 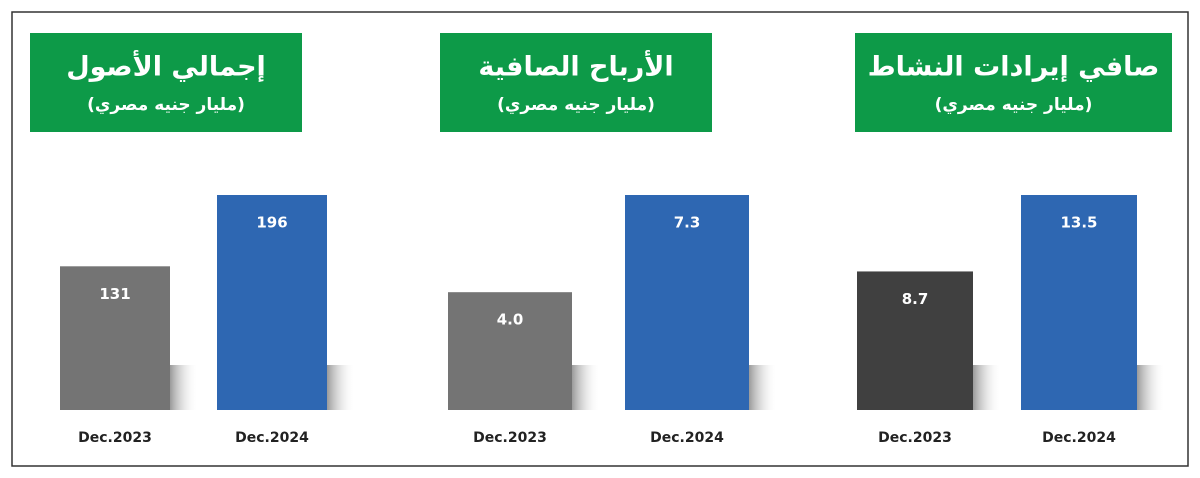 What do you see at coordinates (114, 294) in the screenshot?
I see `value-label: 131` at bounding box center [114, 294].